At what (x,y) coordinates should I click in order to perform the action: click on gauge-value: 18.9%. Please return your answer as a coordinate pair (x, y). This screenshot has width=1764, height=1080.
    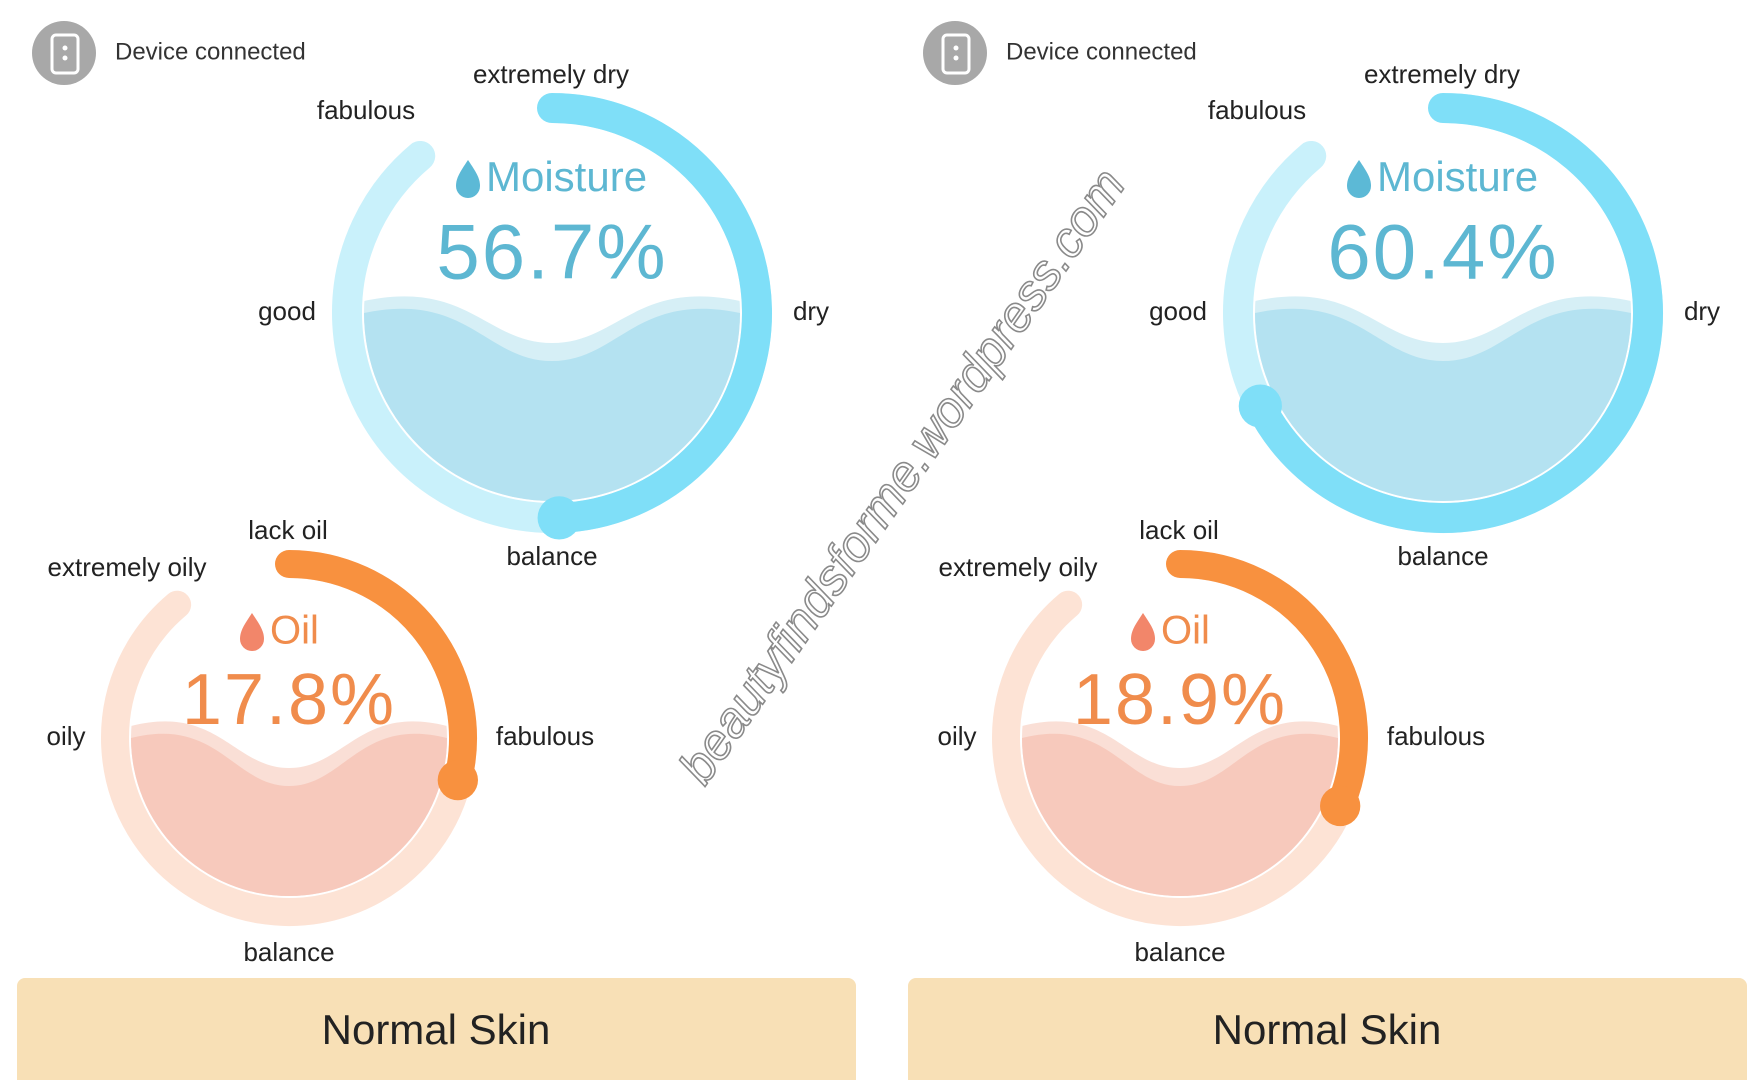
    Looking at the image, I should click on (1180, 700).